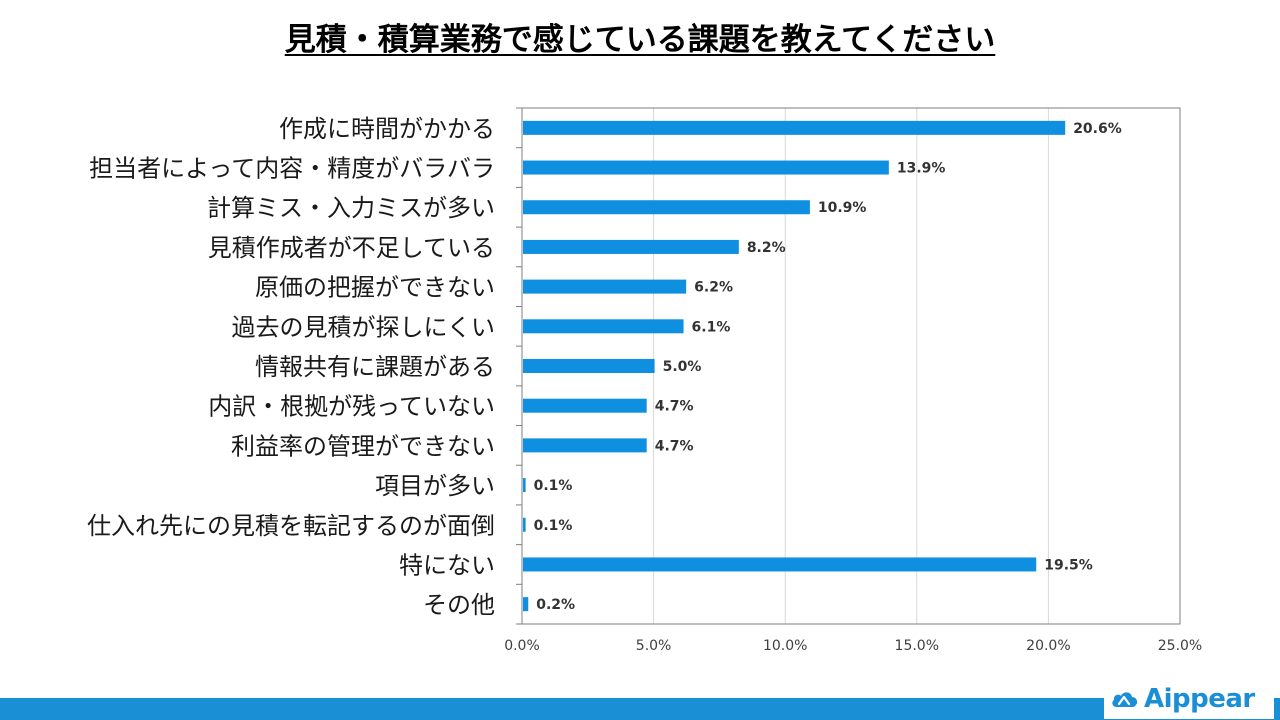  What do you see at coordinates (435, 486) in the screenshot?
I see `category-label: 項目が多い` at bounding box center [435, 486].